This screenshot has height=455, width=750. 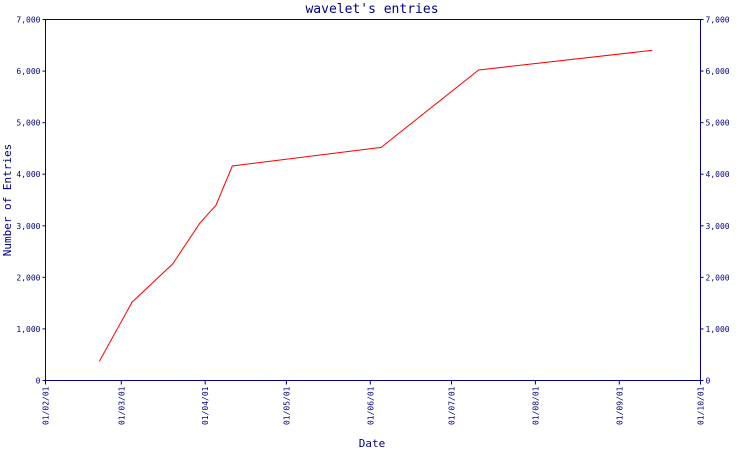 What do you see at coordinates (451, 405) in the screenshot?
I see `x-tick-label: 01/07/01` at bounding box center [451, 405].